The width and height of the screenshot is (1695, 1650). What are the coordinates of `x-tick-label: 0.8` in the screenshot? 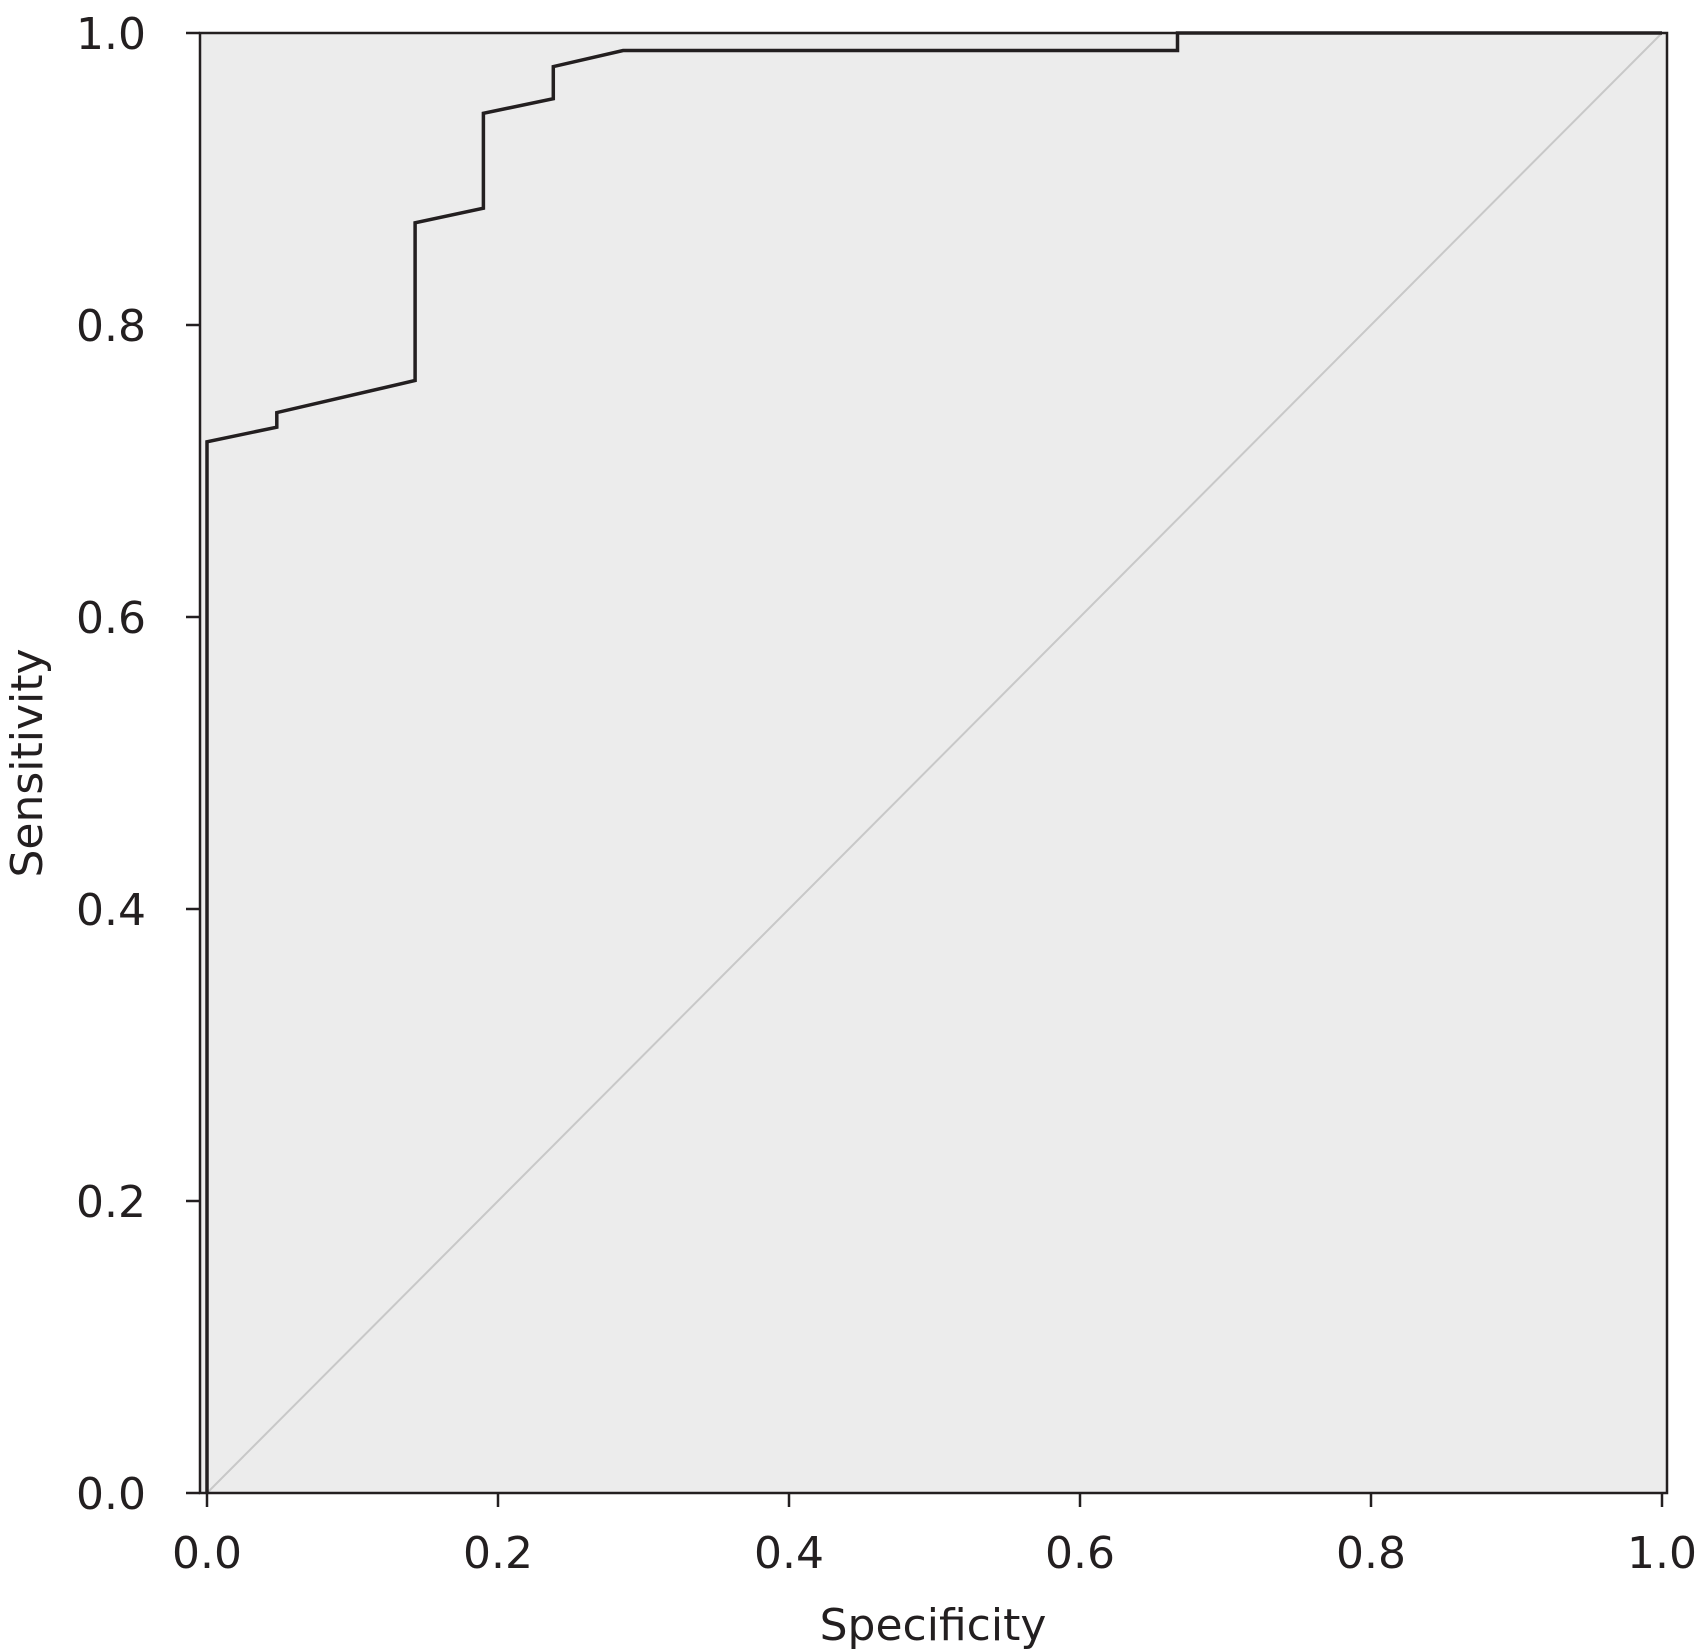 It's located at (1371, 1553).